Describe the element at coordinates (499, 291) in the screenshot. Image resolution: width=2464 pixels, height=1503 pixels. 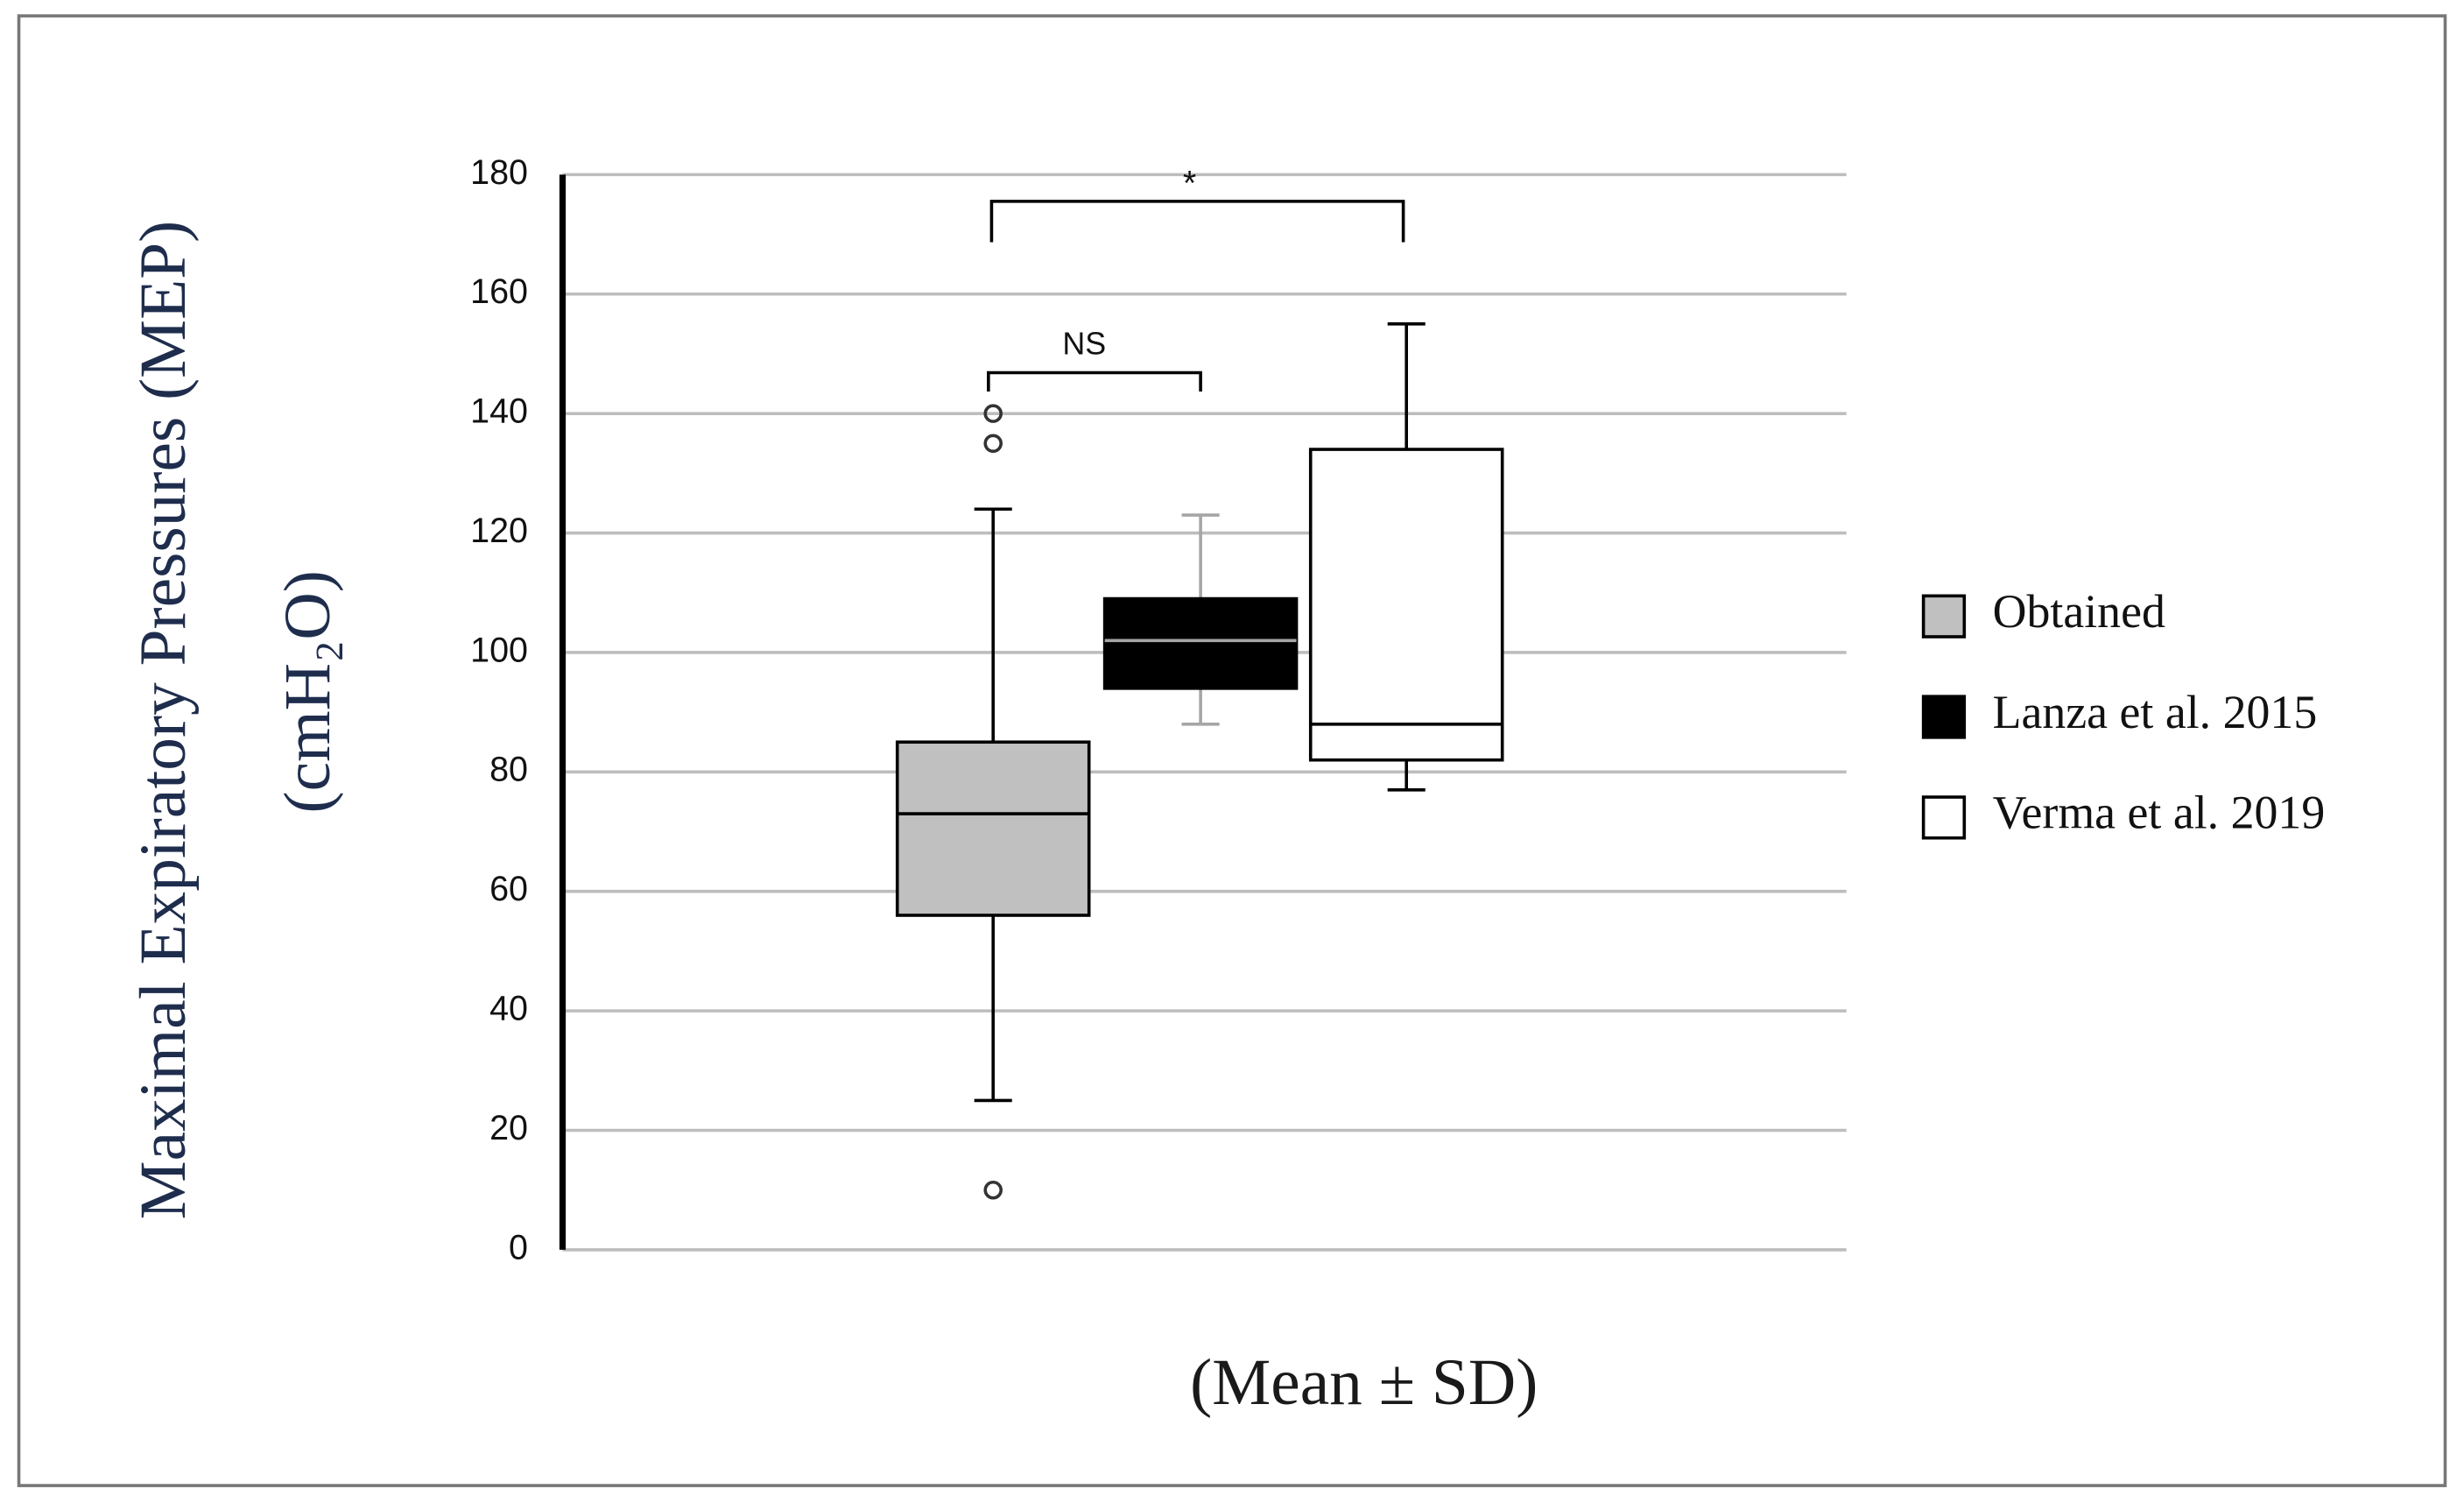
I see `y-tick-label: 160` at that location.